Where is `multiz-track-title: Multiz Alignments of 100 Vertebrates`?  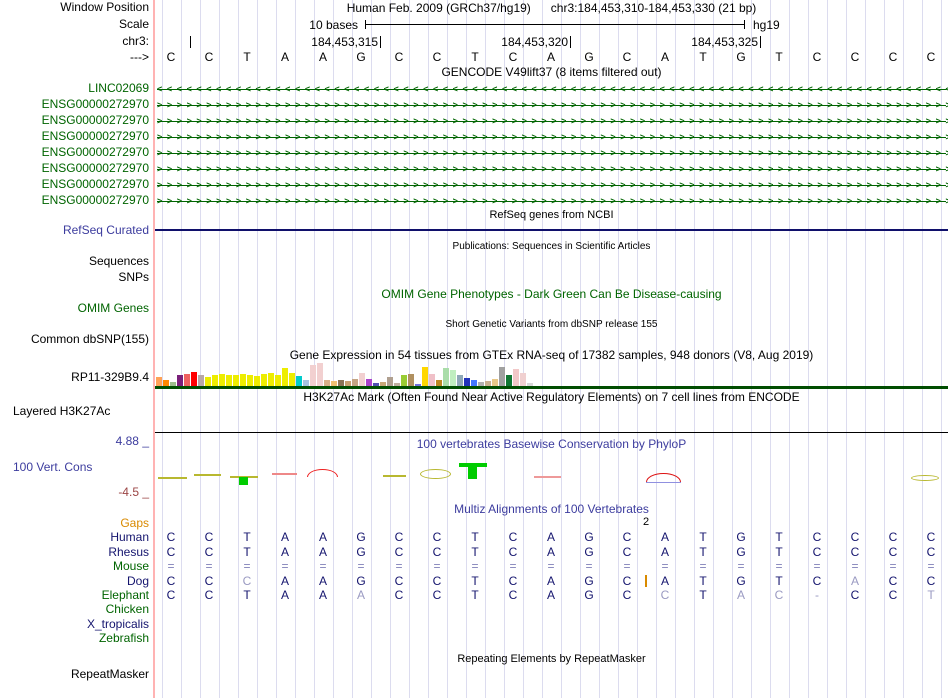 multiz-track-title: Multiz Alignments of 100 Vertebrates is located at coordinates (551, 509).